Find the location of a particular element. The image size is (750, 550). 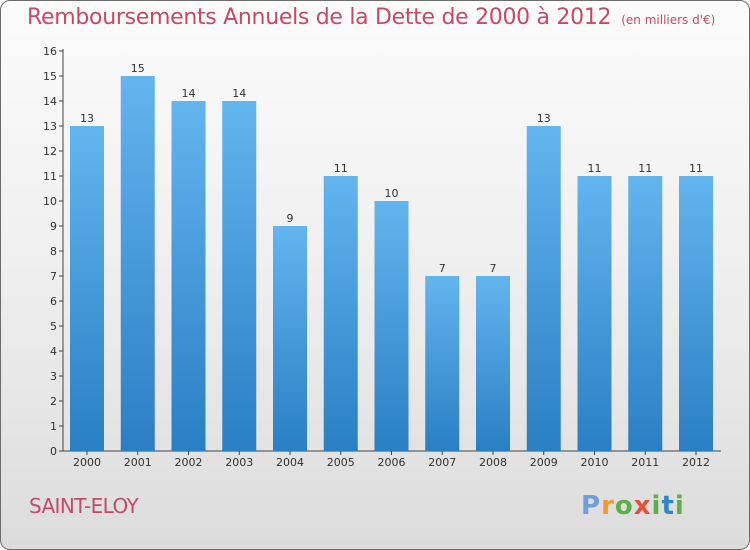

y-tick-label: 3 is located at coordinates (53, 376).